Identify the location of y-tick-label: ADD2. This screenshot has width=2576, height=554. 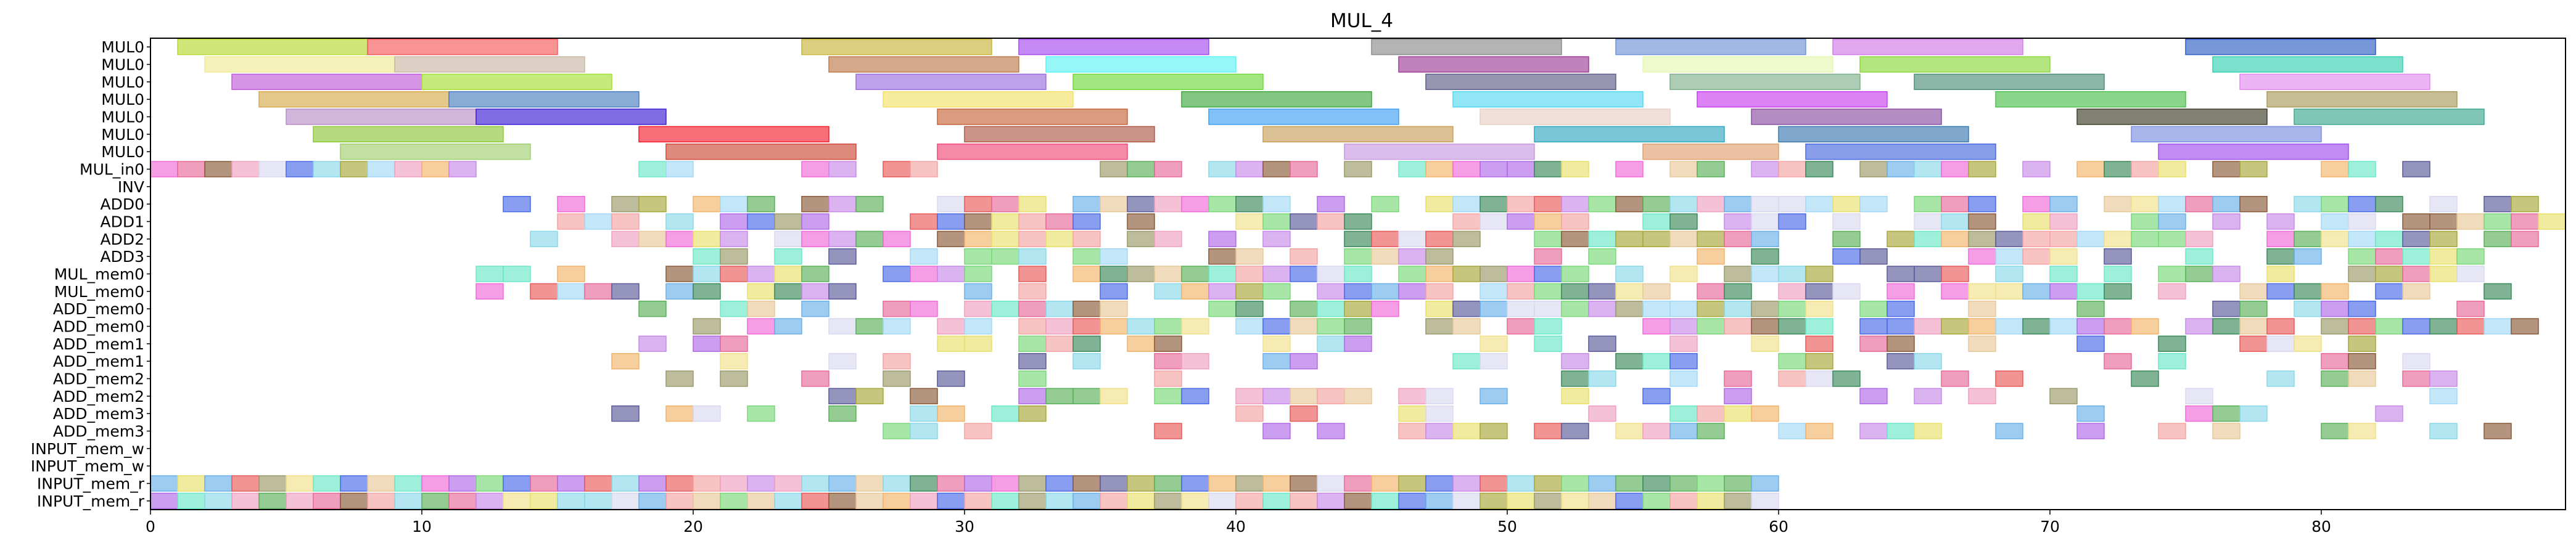
(122, 239).